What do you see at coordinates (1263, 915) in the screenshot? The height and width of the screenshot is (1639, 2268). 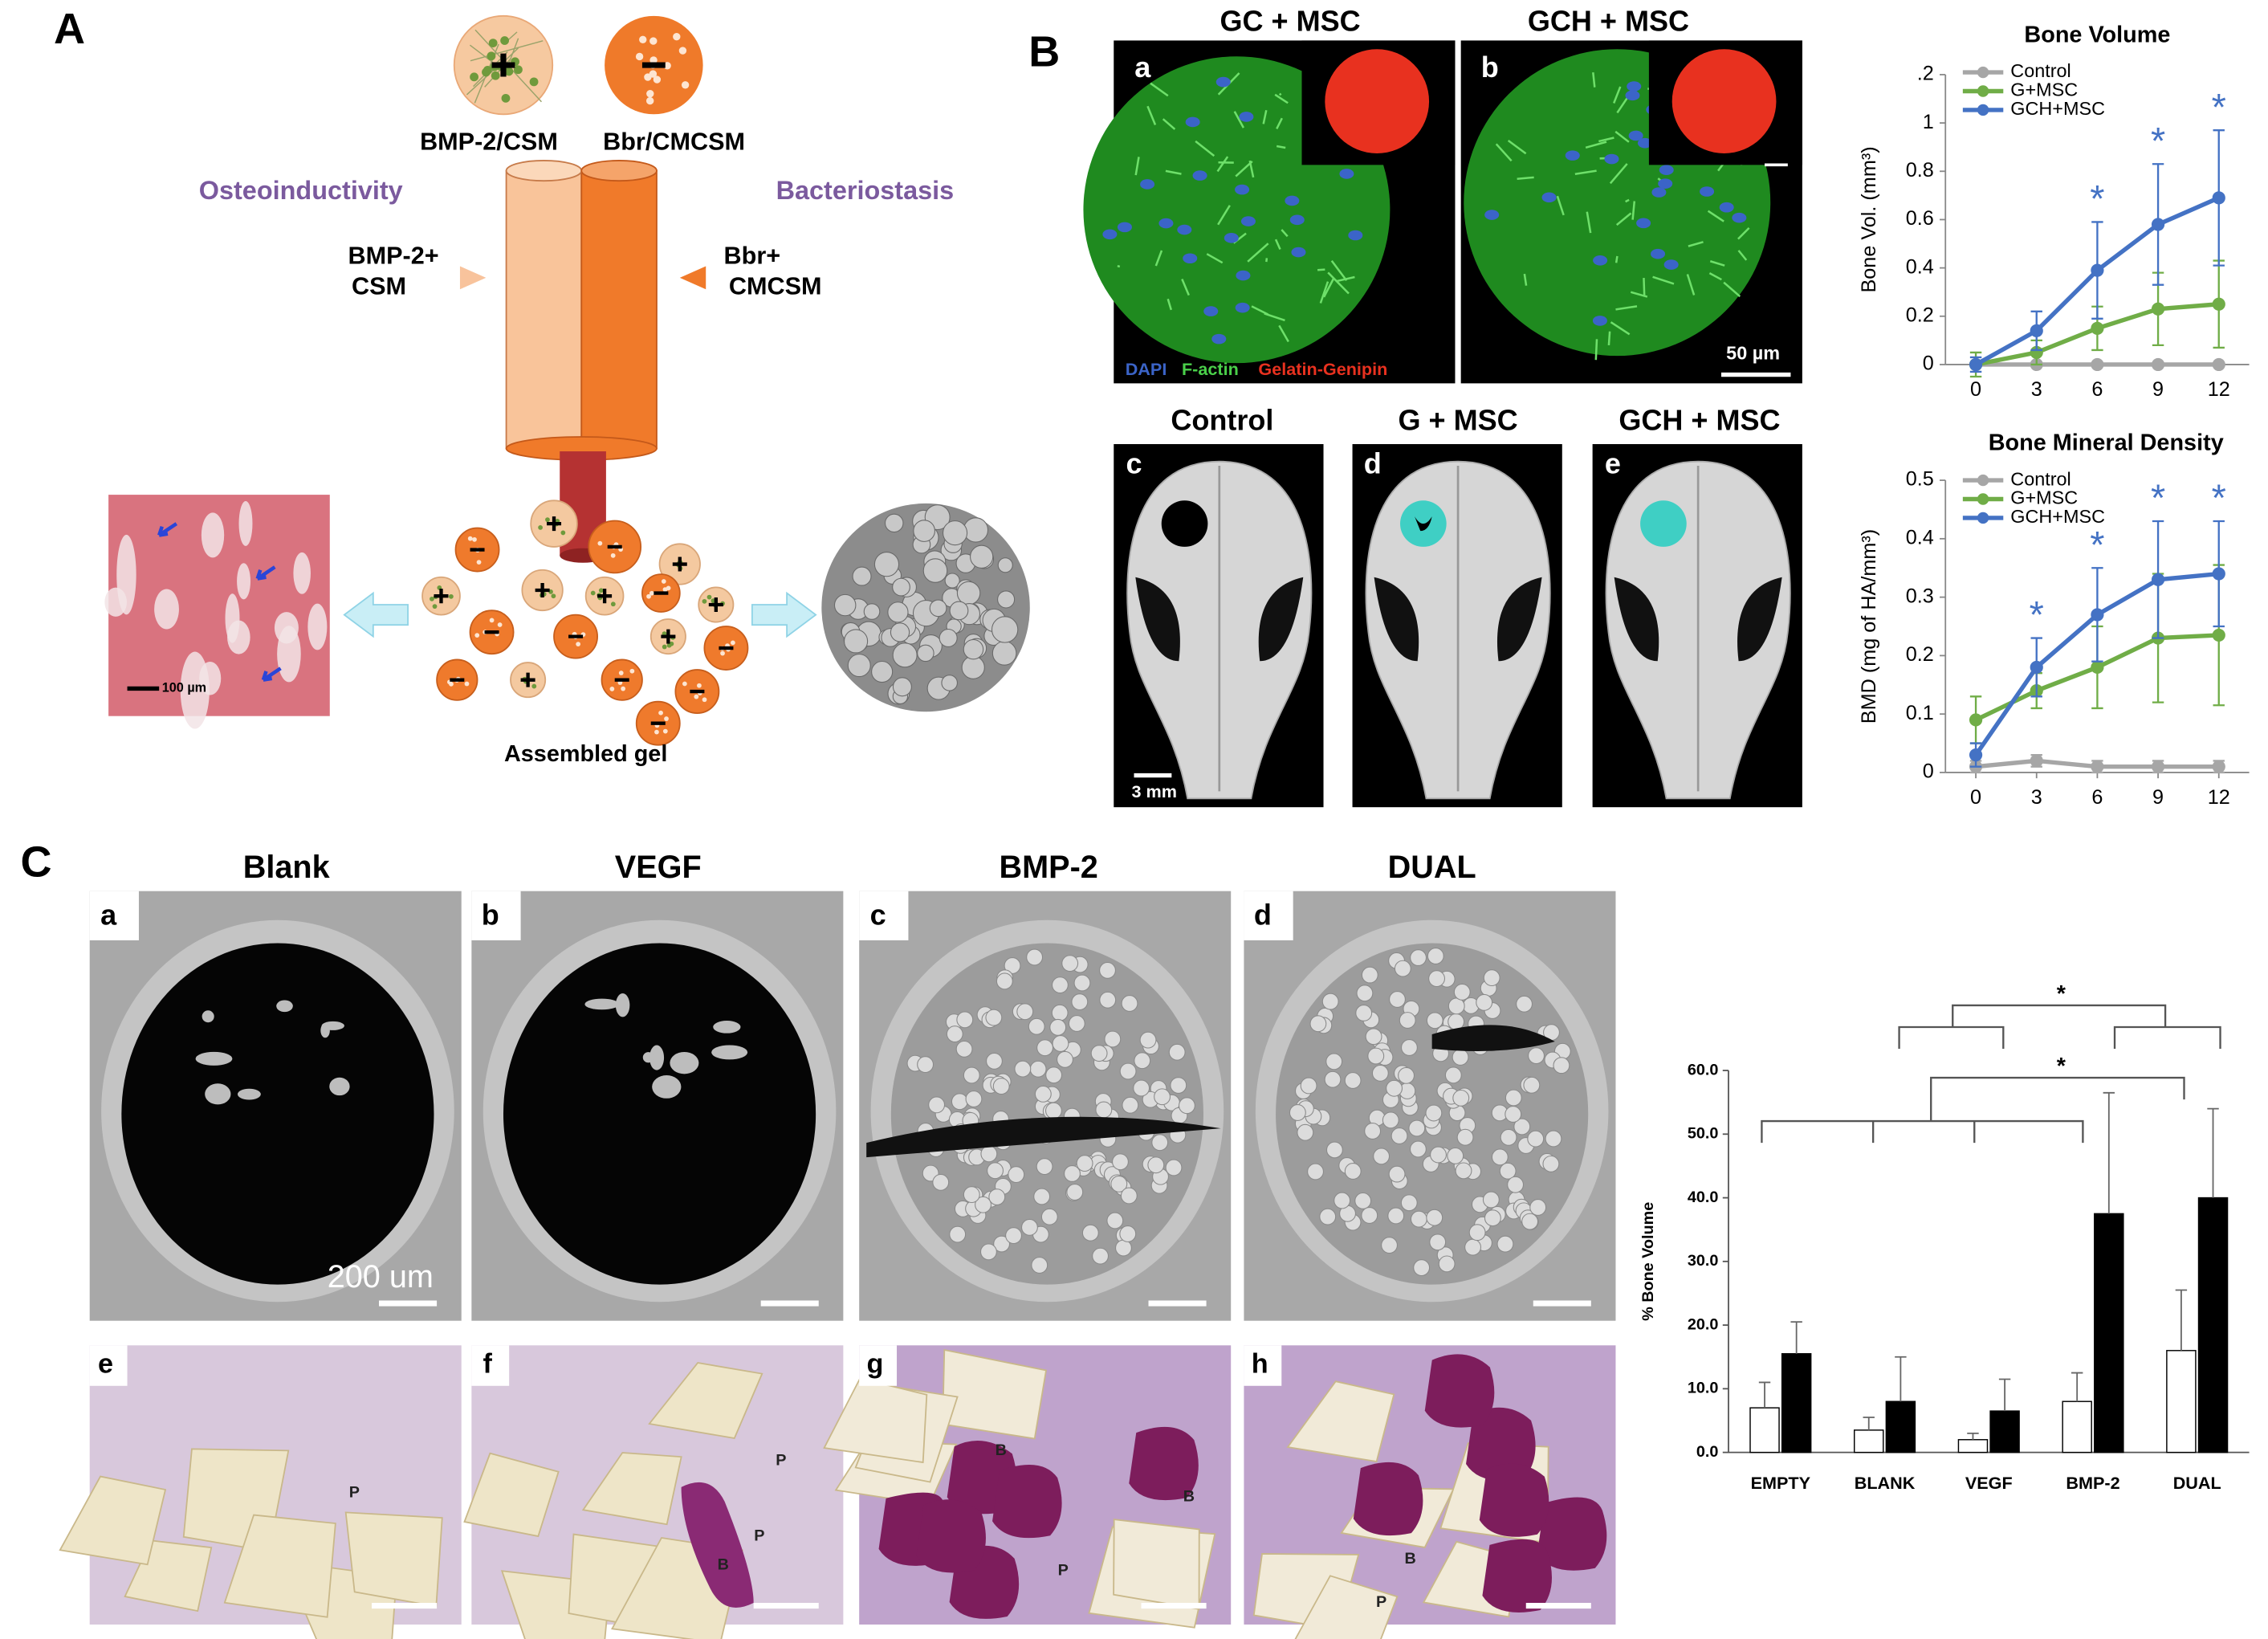 I see `image-letter: d` at bounding box center [1263, 915].